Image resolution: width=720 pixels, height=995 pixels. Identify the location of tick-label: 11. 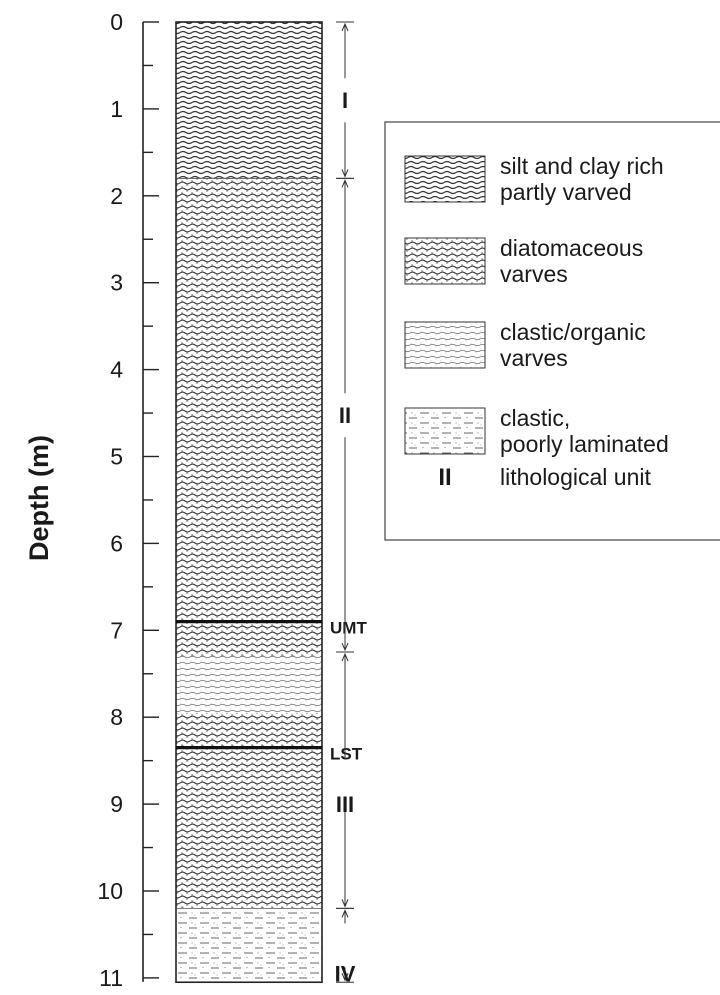
(111, 978).